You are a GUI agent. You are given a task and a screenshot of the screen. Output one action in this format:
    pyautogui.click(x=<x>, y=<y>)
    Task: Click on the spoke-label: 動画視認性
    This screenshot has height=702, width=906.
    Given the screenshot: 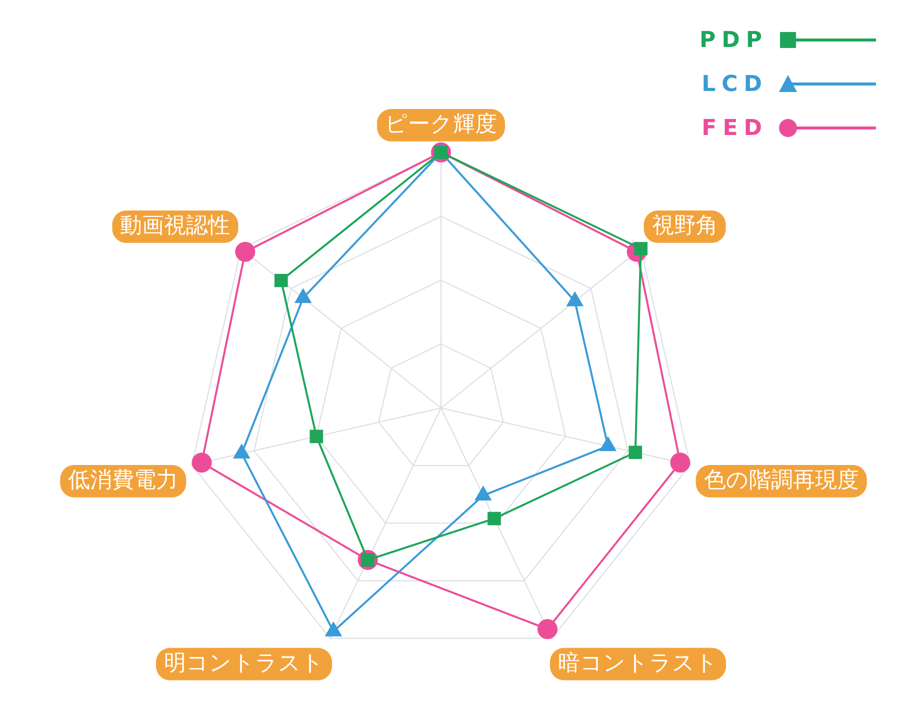 What is the action you would take?
    pyautogui.click(x=175, y=225)
    